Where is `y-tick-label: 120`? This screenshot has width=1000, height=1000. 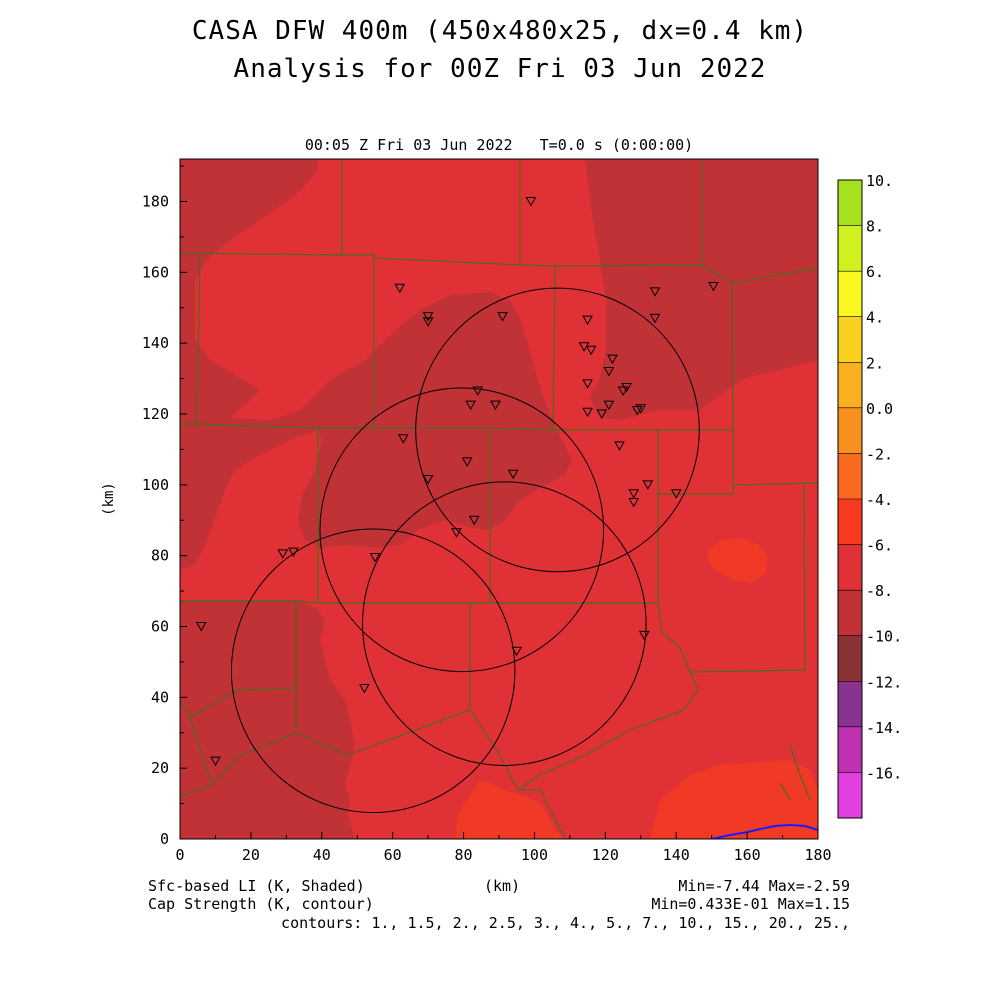
y-tick-label: 120 is located at coordinates (155, 414).